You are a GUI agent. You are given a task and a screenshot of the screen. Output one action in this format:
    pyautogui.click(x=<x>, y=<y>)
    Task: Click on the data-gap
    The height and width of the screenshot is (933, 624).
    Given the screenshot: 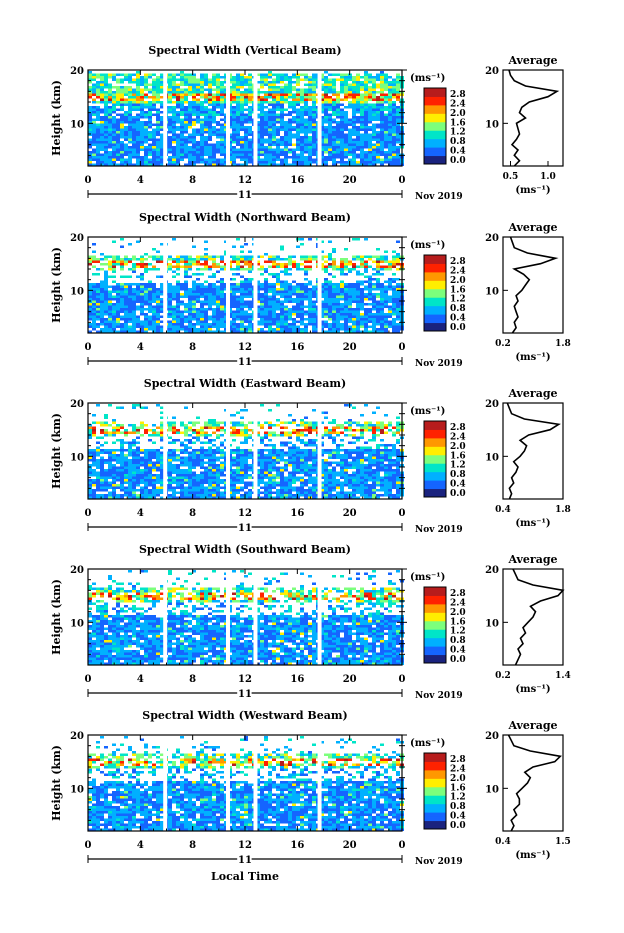 What is the action you would take?
    pyautogui.click(x=255, y=285)
    